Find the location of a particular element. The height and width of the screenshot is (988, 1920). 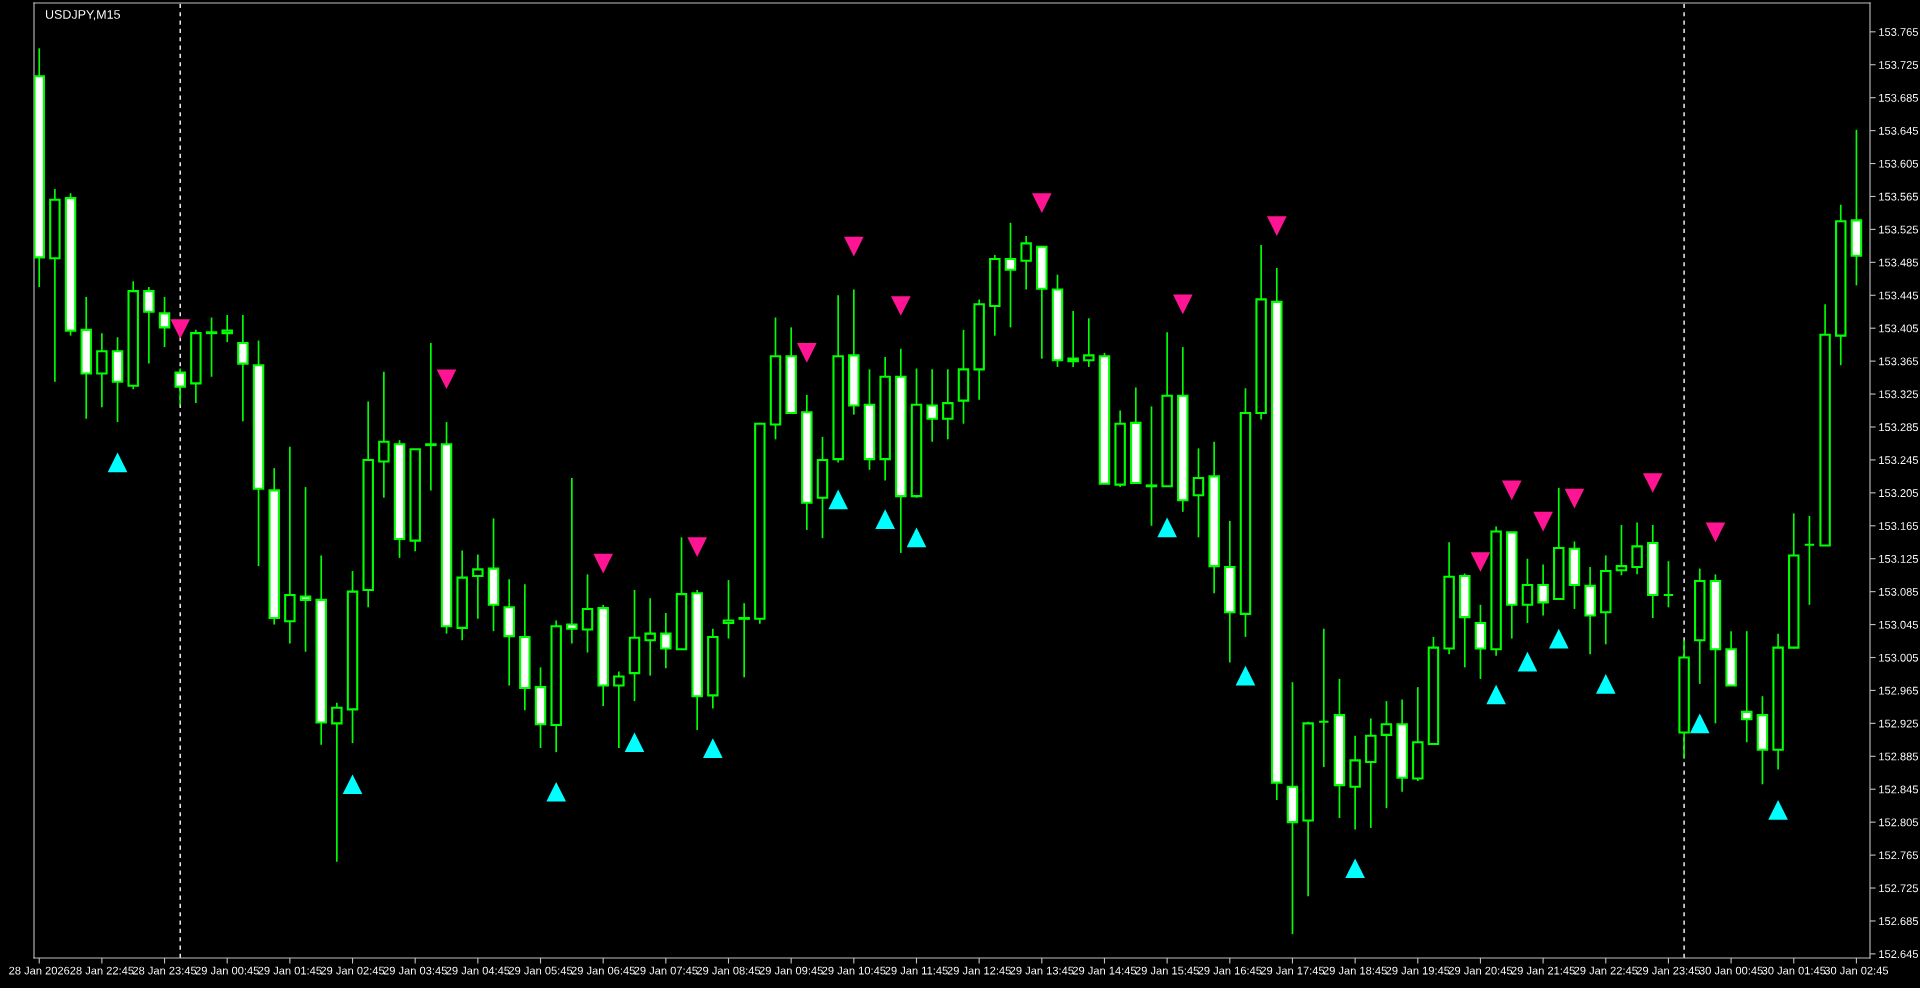

y-tick-label: 153.365 is located at coordinates (1899, 361).